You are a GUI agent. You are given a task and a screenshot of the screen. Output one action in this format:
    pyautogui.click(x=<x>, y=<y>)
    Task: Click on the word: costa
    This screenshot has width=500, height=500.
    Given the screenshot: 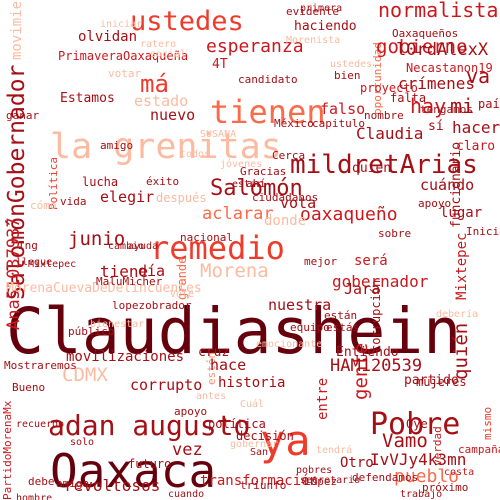 What is the action you would take?
    pyautogui.click(x=459, y=472)
    